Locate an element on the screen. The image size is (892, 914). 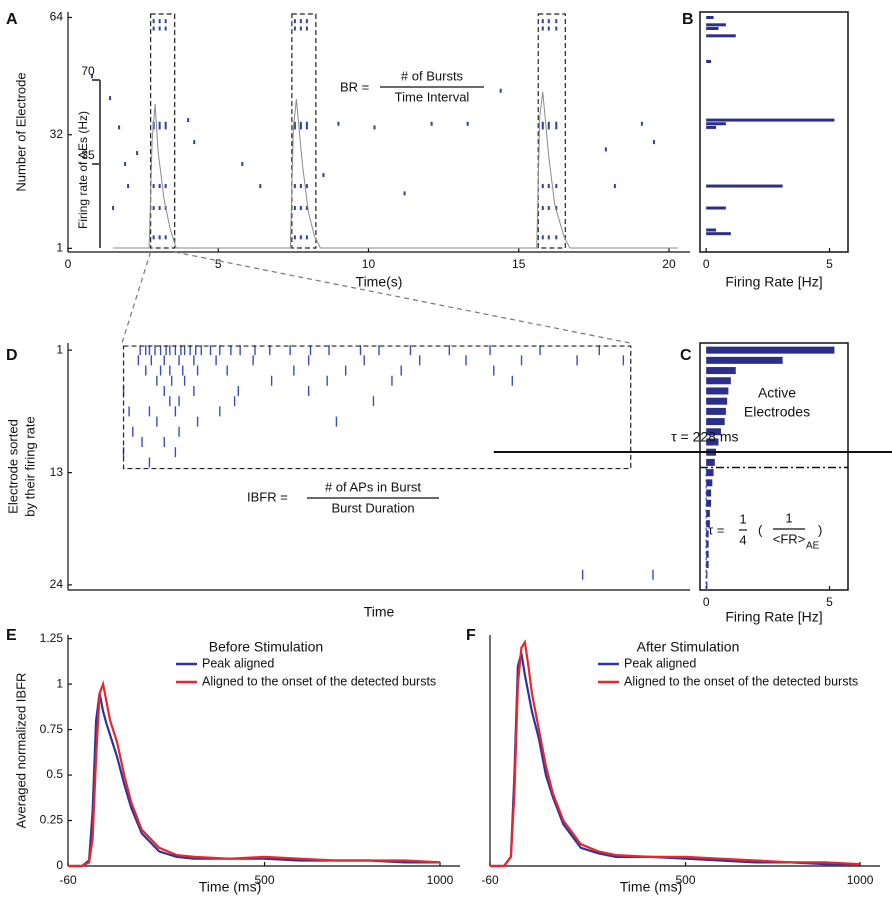
denominator: <FR> is located at coordinates (789, 538).